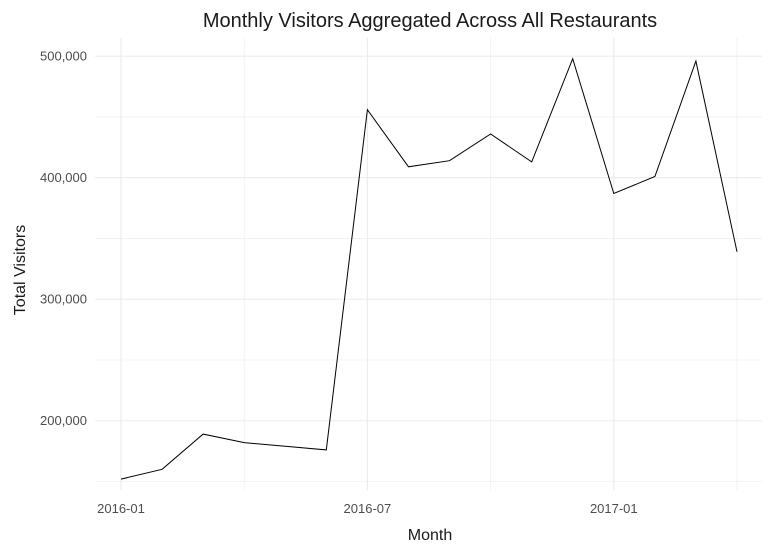 The image size is (776, 552). I want to click on y-axis-title: Total Visitors, so click(20, 270).